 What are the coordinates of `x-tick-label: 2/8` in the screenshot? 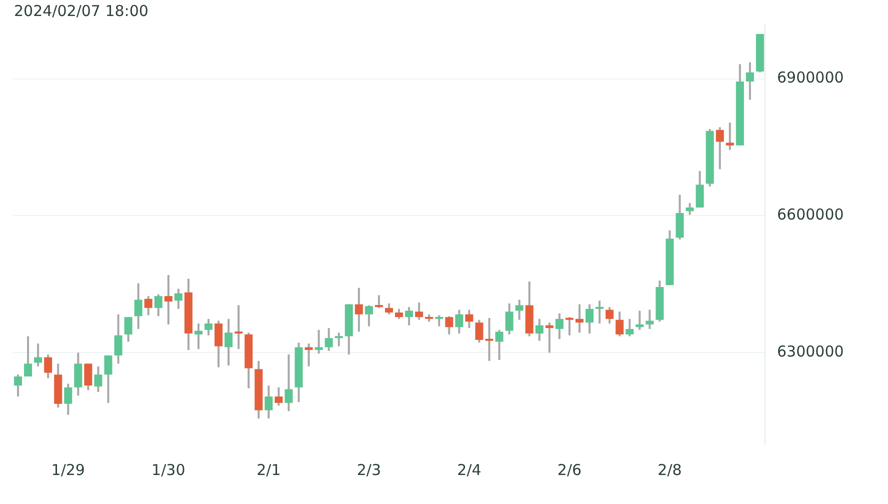 It's located at (670, 469).